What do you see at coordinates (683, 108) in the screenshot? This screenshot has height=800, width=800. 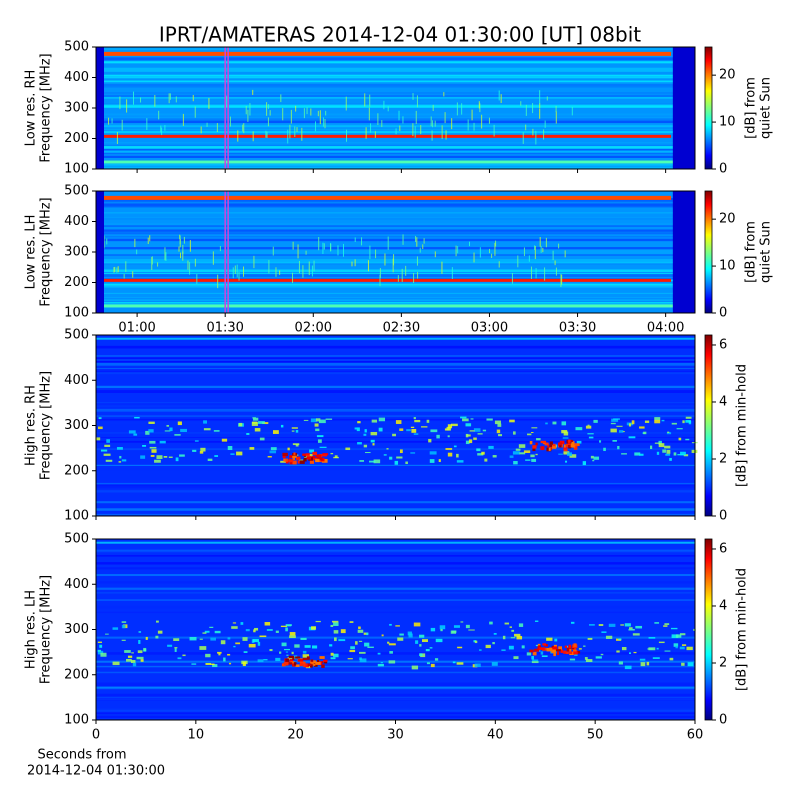 I see `spectrogram-gap` at bounding box center [683, 108].